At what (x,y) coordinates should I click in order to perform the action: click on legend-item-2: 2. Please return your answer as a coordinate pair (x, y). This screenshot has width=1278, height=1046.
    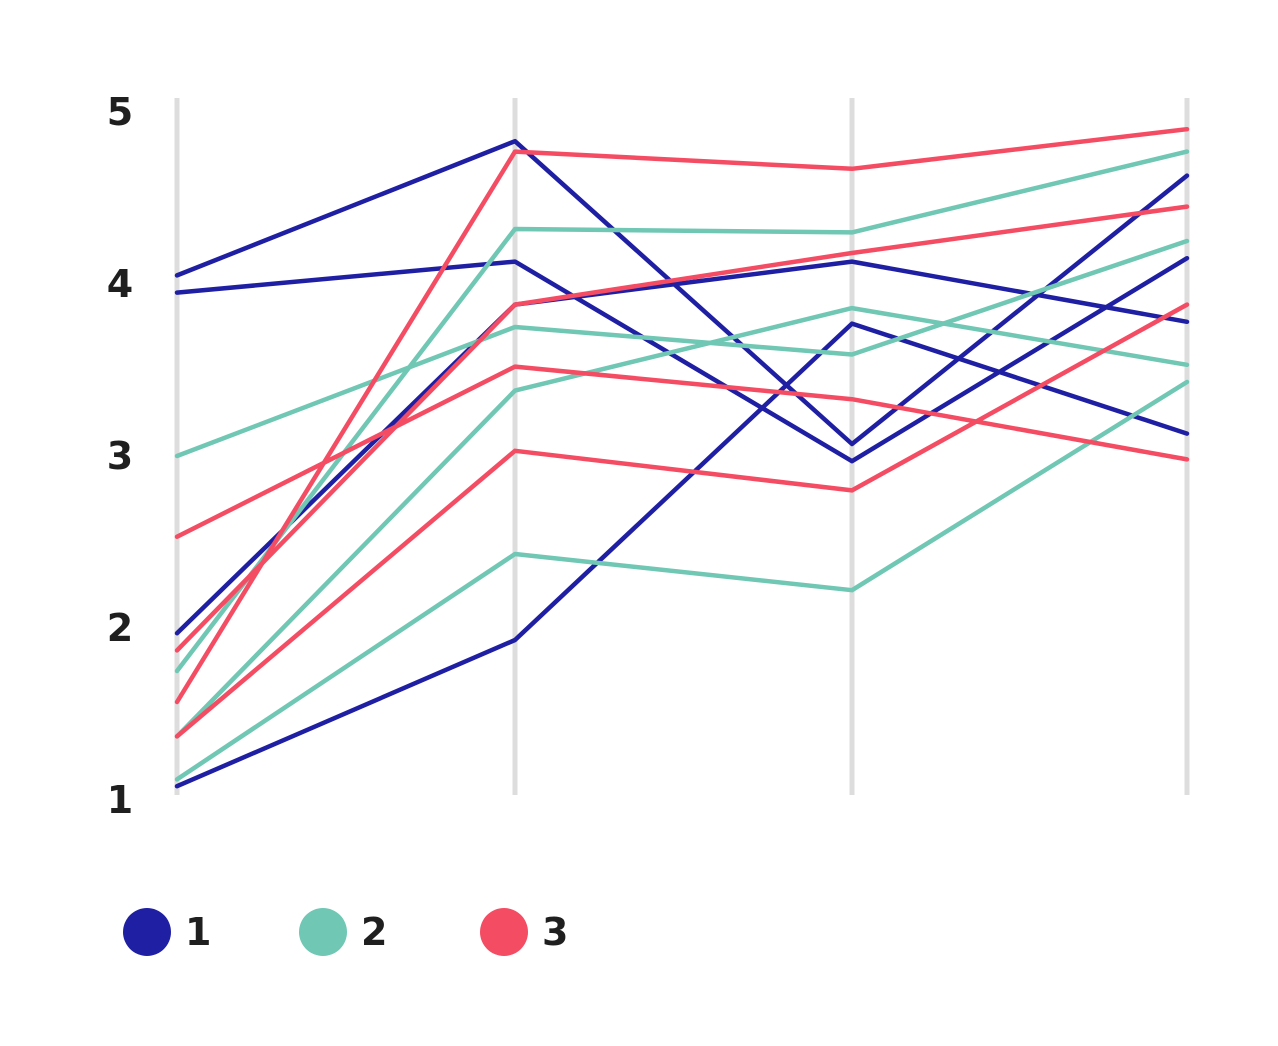
    Looking at the image, I should click on (343, 932).